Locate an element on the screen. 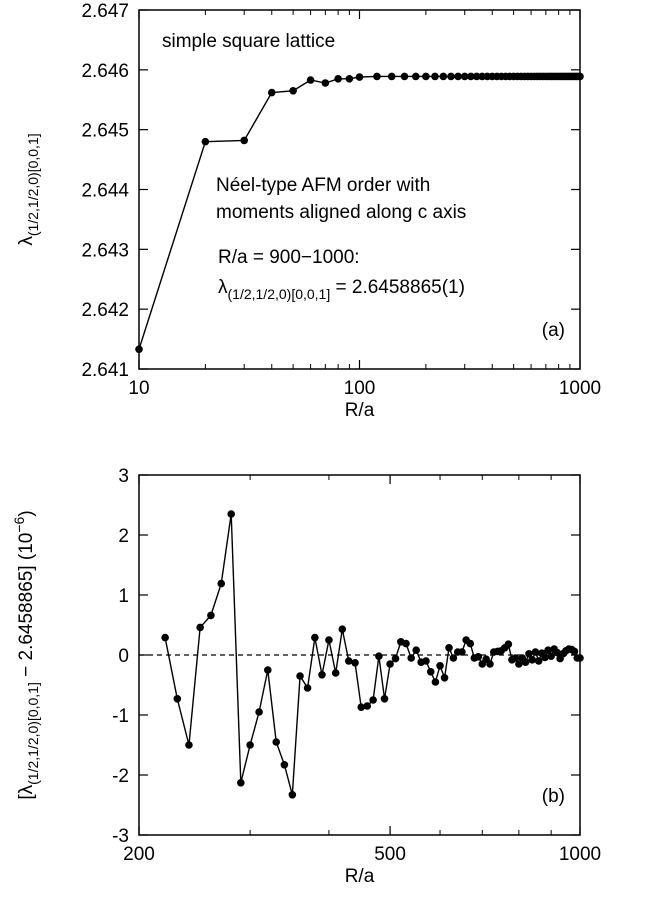 The image size is (663, 900). y-axis-label: λ(1/2,1/2,0)[0,0,1] is located at coordinates (28, 189).